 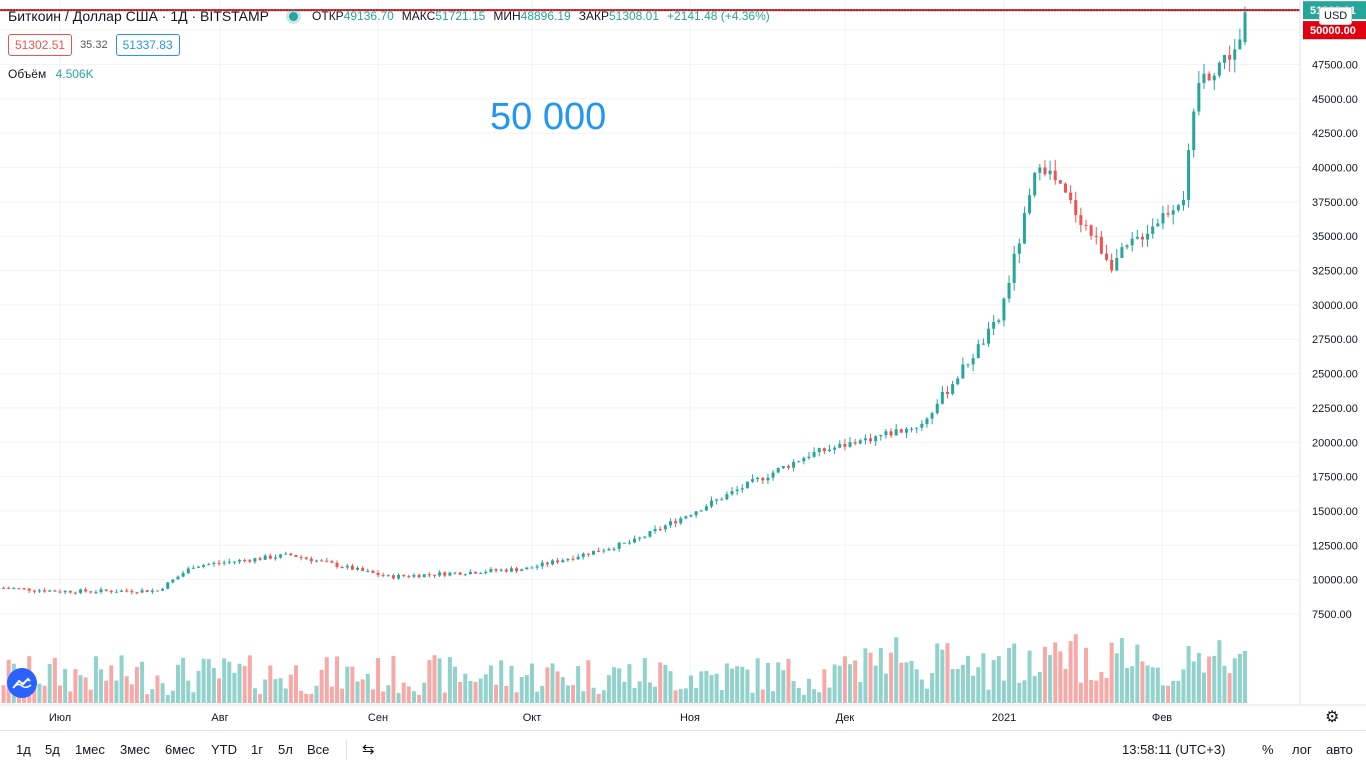 I want to click on level-price-tag: 50000.00, so click(x=1333, y=31).